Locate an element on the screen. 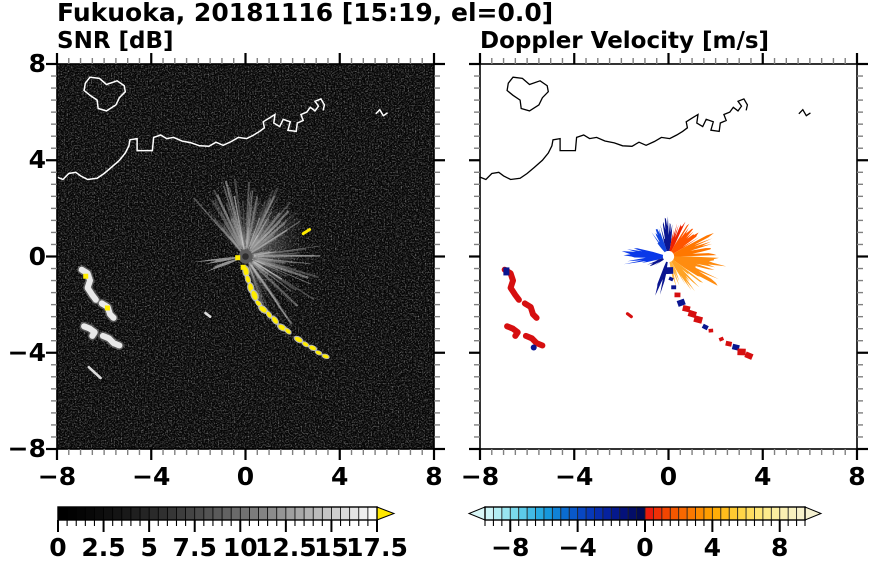 This screenshot has height=570, width=870. panel-title-vel: Doppler Velocity [m/s] is located at coordinates (625, 41).